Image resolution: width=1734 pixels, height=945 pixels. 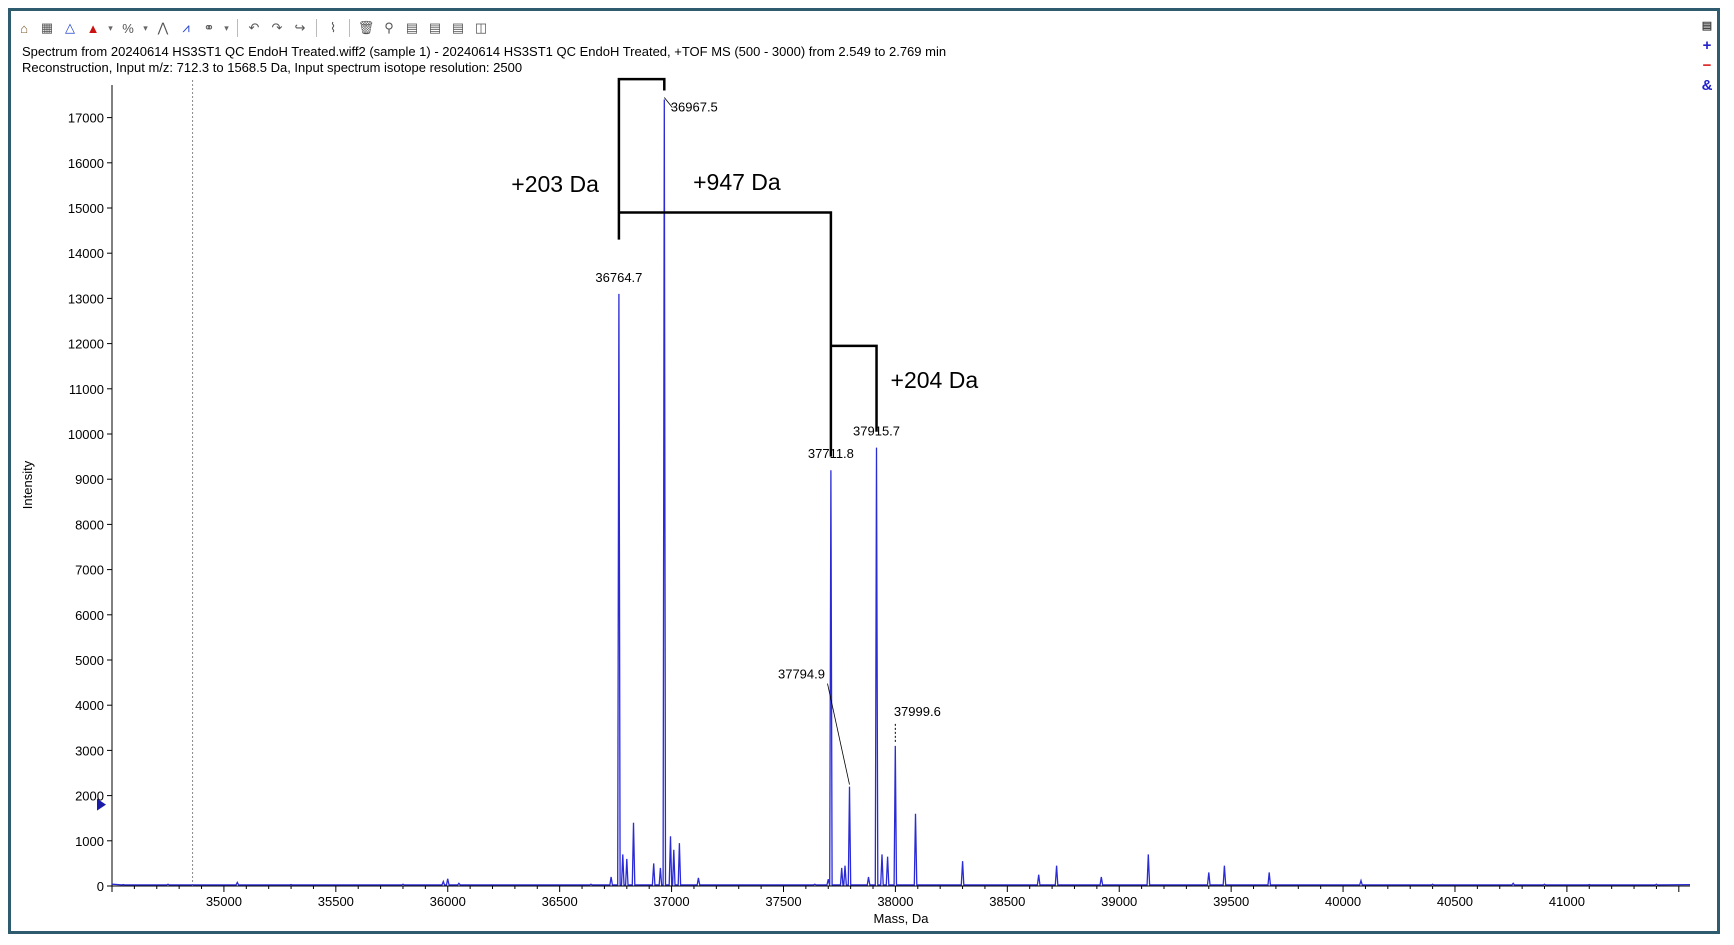 What do you see at coordinates (1231, 901) in the screenshot?
I see `x-tick-label: 39500` at bounding box center [1231, 901].